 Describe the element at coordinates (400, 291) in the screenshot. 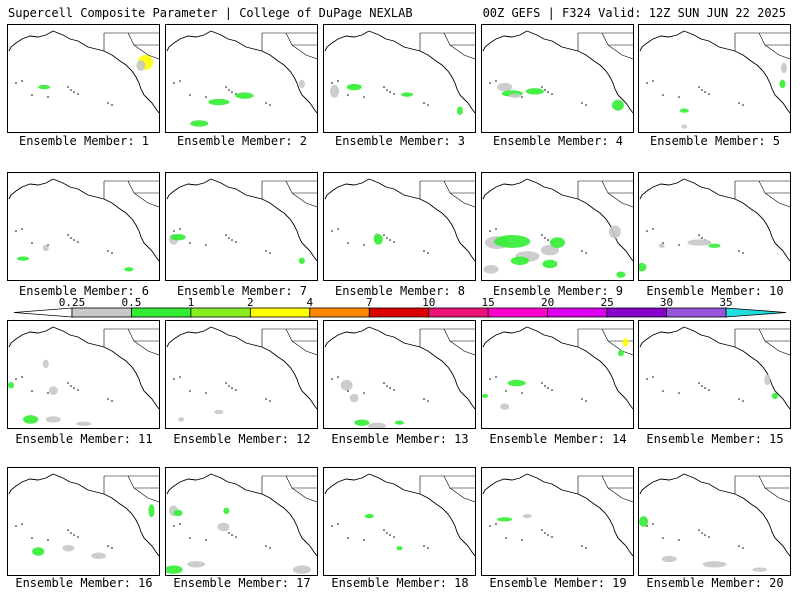

I see `ensemble-member-label: Ensemble Member: 8` at that location.